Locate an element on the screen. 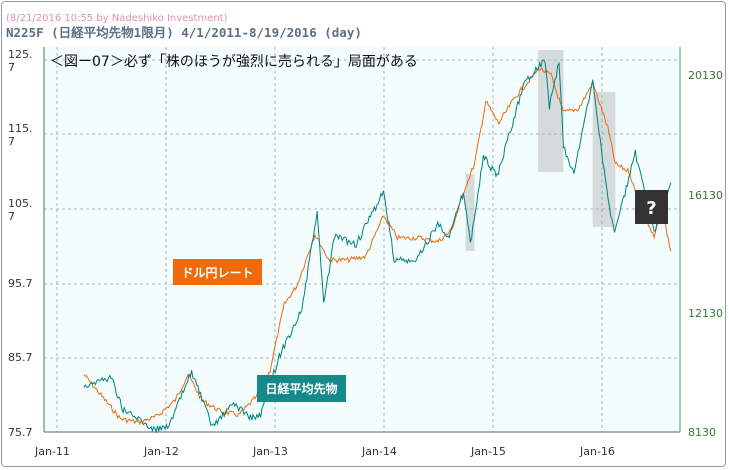 This screenshot has height=470, width=729. x-tick-label: Jan-14 is located at coordinates (379, 451).